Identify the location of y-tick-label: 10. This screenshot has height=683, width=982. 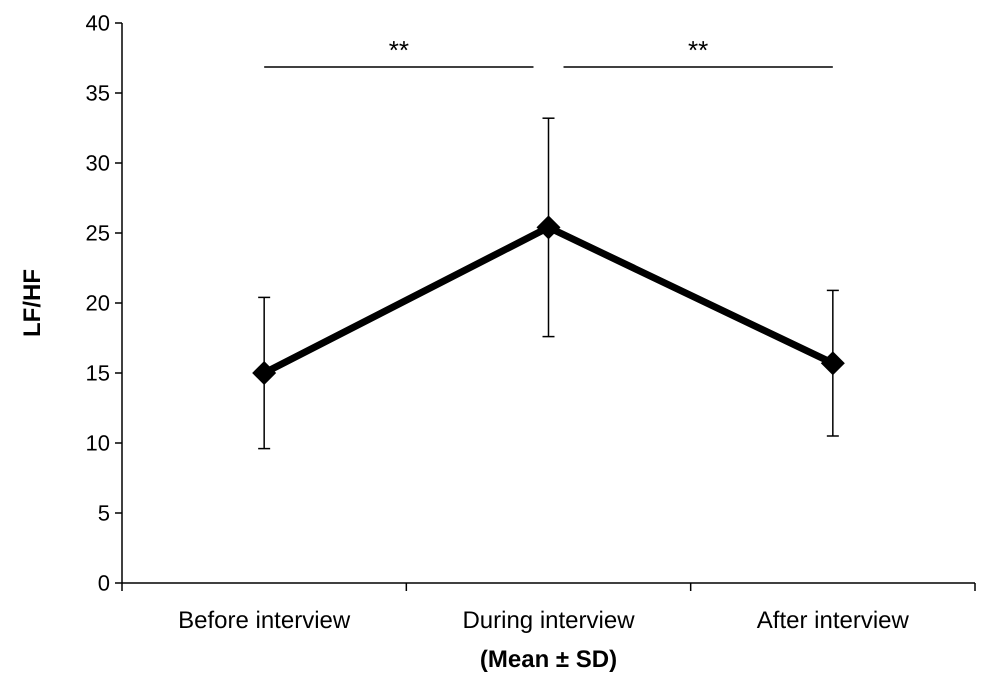
(98, 443).